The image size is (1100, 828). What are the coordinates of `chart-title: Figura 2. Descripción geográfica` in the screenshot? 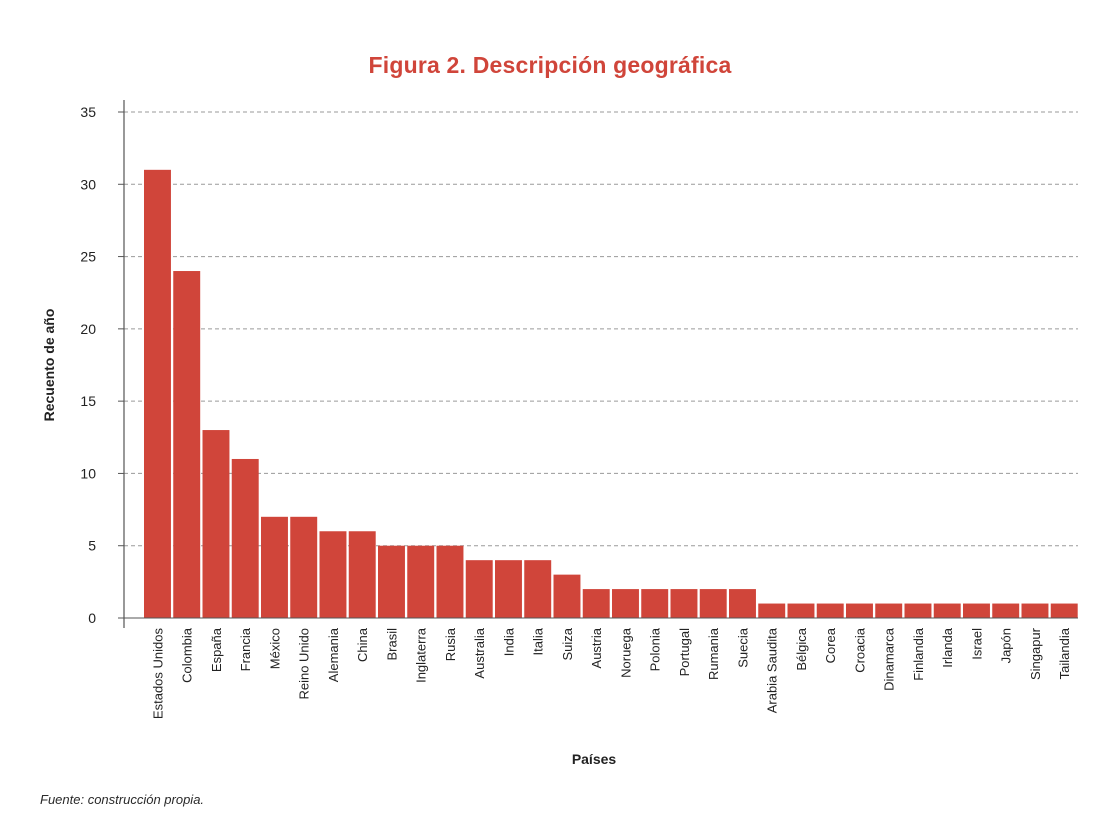 It's located at (550, 65).